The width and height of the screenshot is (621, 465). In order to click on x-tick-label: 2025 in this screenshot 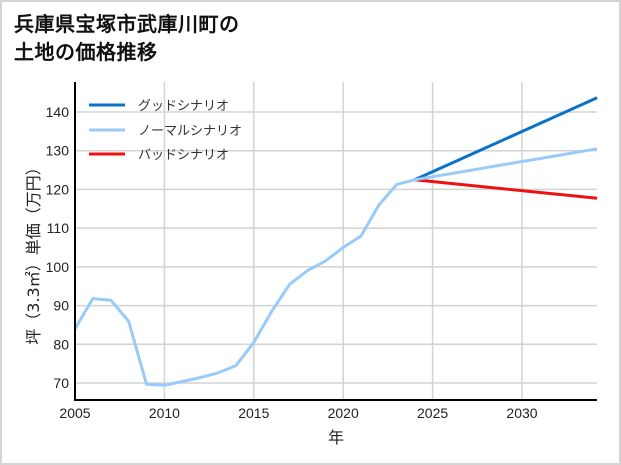, I will do `click(432, 413)`.